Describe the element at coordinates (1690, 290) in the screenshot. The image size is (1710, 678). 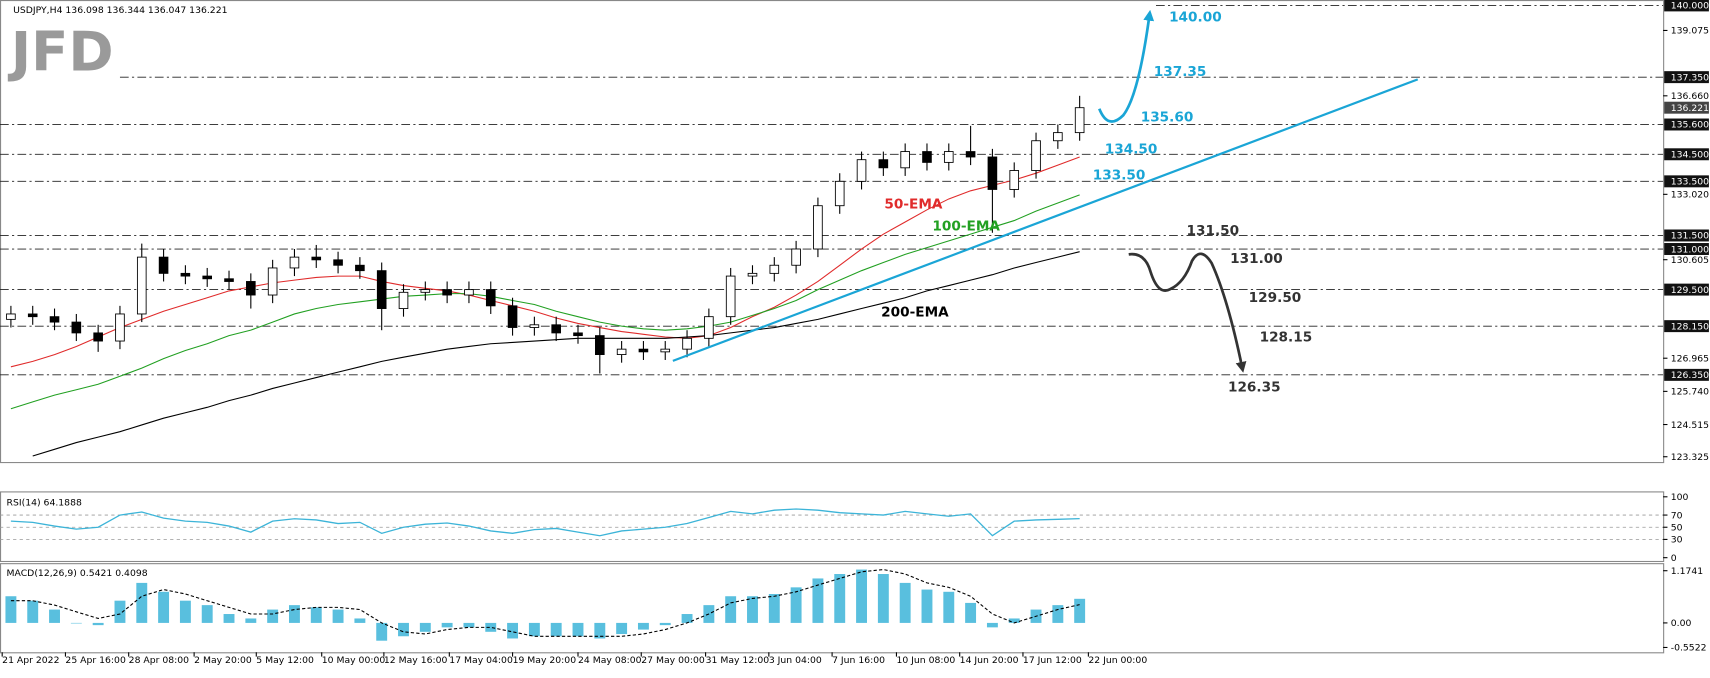
I see `level-label: 129.500` at that location.